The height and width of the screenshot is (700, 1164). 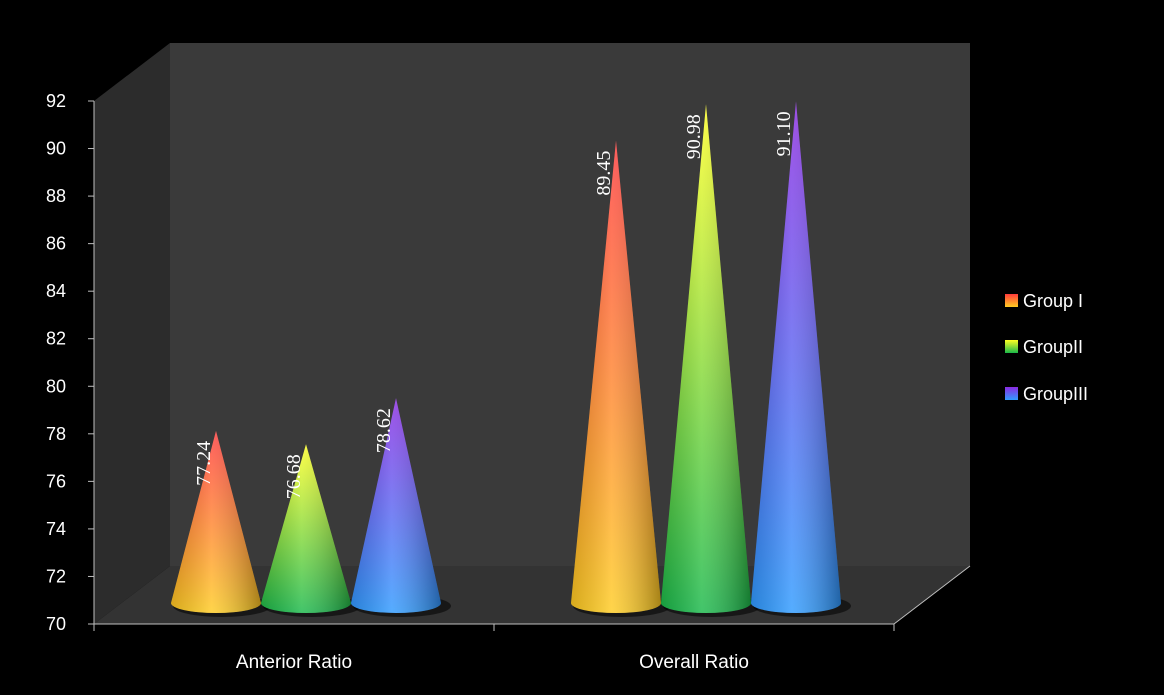 I want to click on x-category-label: Anterior Ratio, so click(x=294, y=662).